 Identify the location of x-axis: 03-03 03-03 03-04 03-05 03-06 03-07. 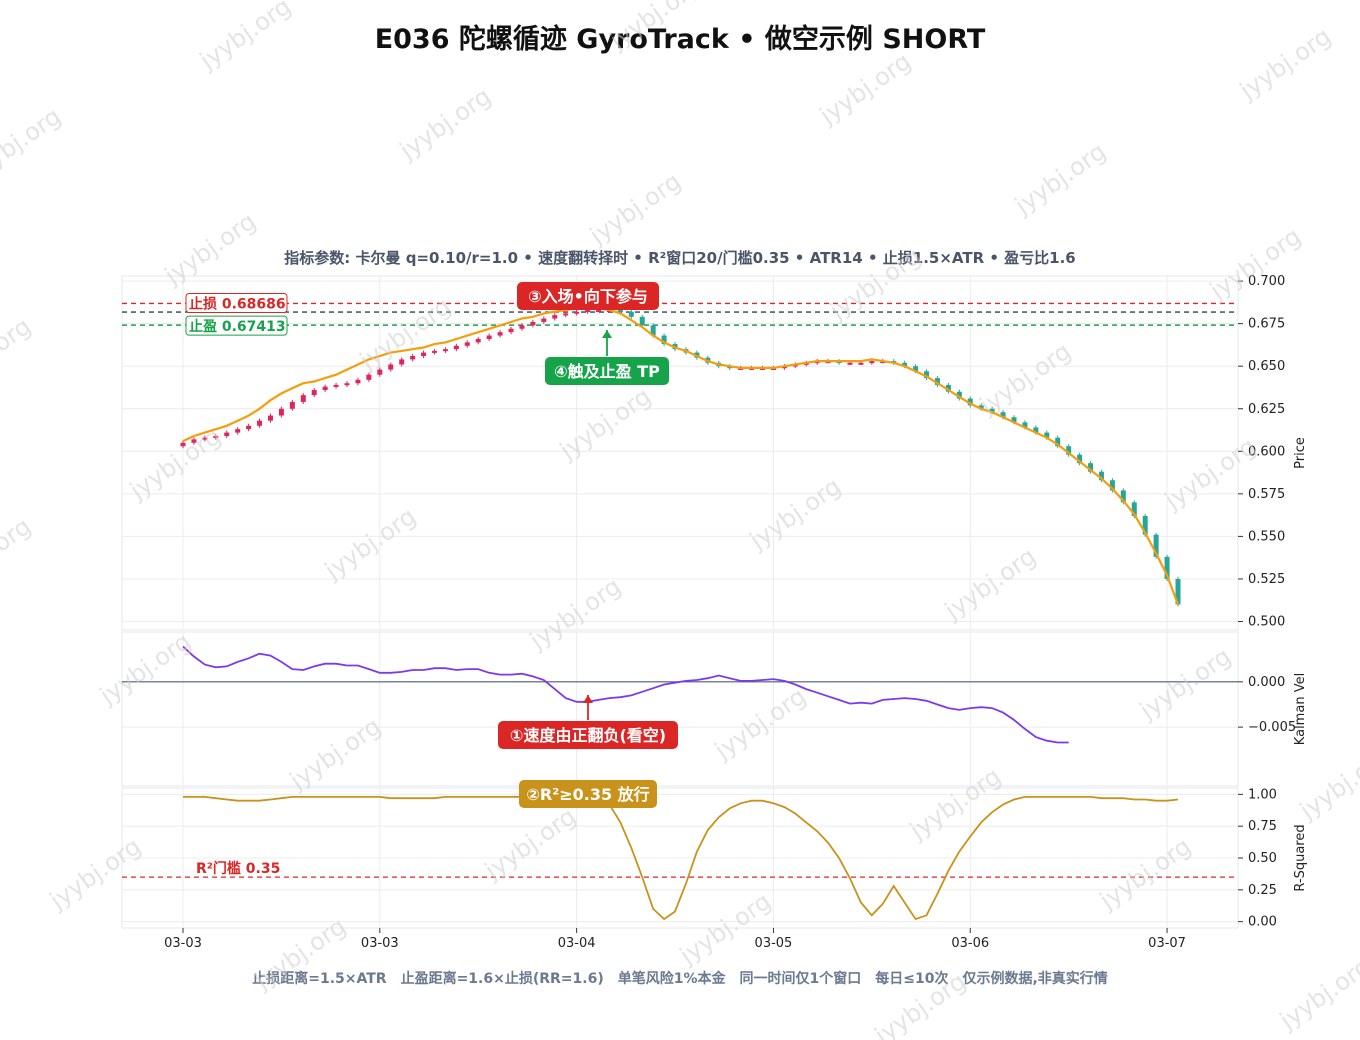
(675, 939).